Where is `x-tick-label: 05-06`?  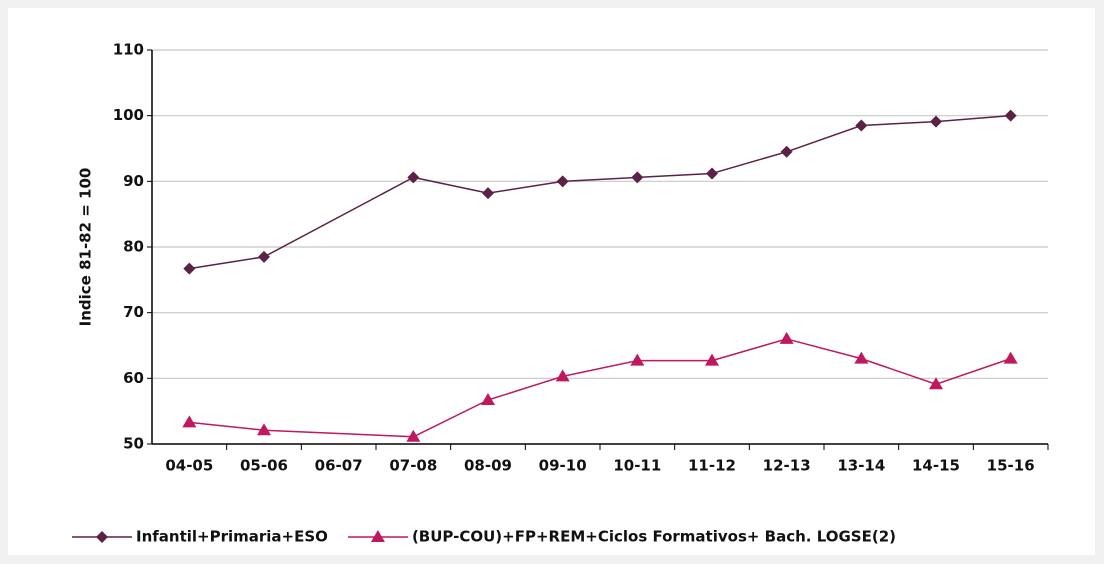
x-tick-label: 05-06 is located at coordinates (264, 466).